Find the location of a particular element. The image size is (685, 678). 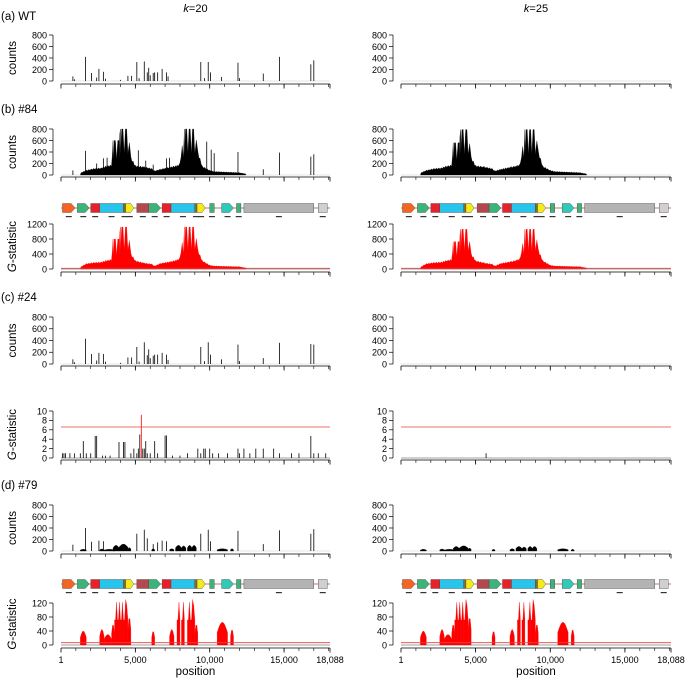

gene-orange is located at coordinates (69, 208).